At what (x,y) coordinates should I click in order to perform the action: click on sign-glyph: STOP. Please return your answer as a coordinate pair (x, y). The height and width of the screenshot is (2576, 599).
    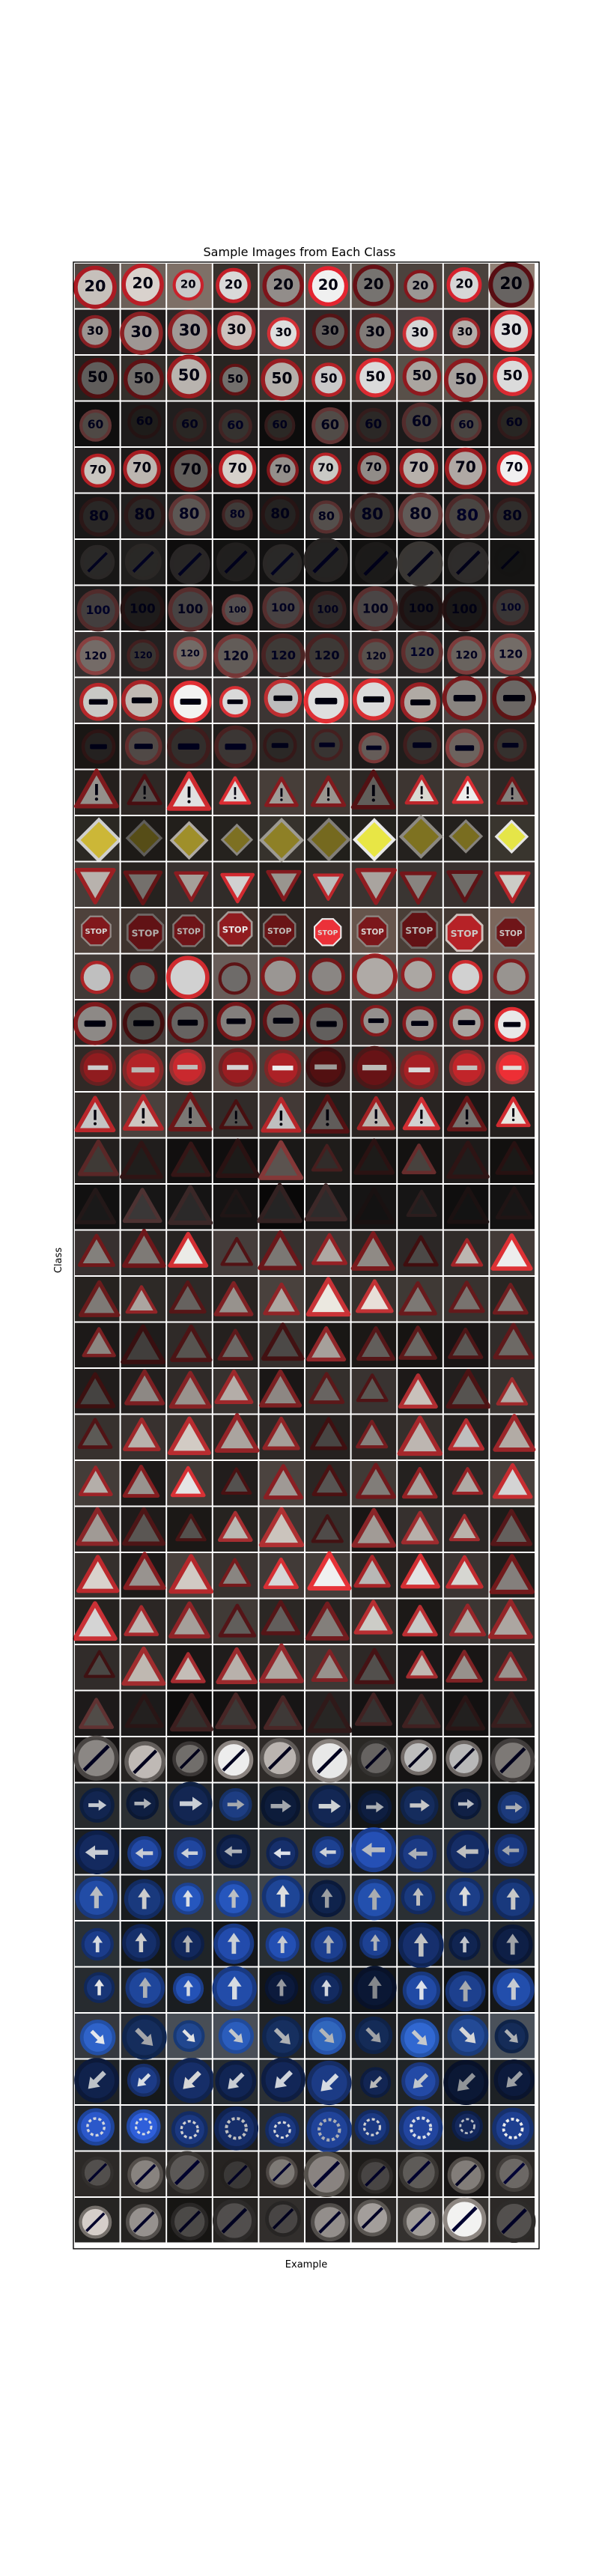
    Looking at the image, I should click on (327, 934).